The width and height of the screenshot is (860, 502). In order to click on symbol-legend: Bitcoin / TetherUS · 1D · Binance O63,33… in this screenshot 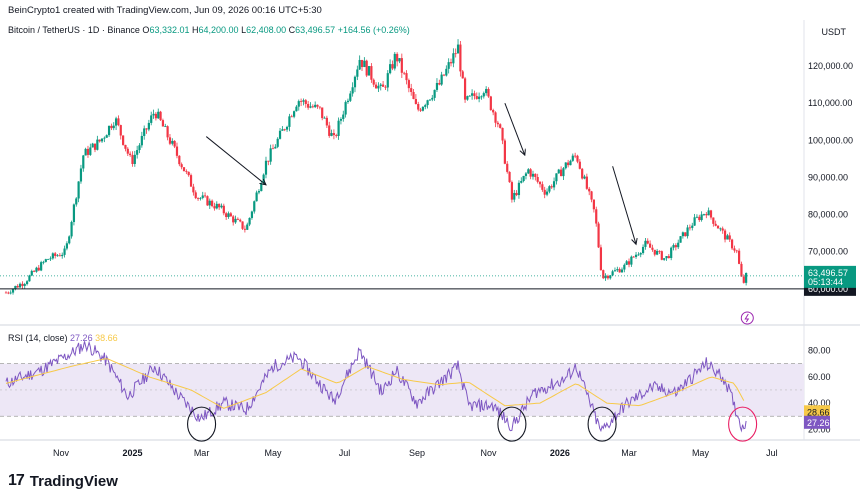, I will do `click(209, 30)`.